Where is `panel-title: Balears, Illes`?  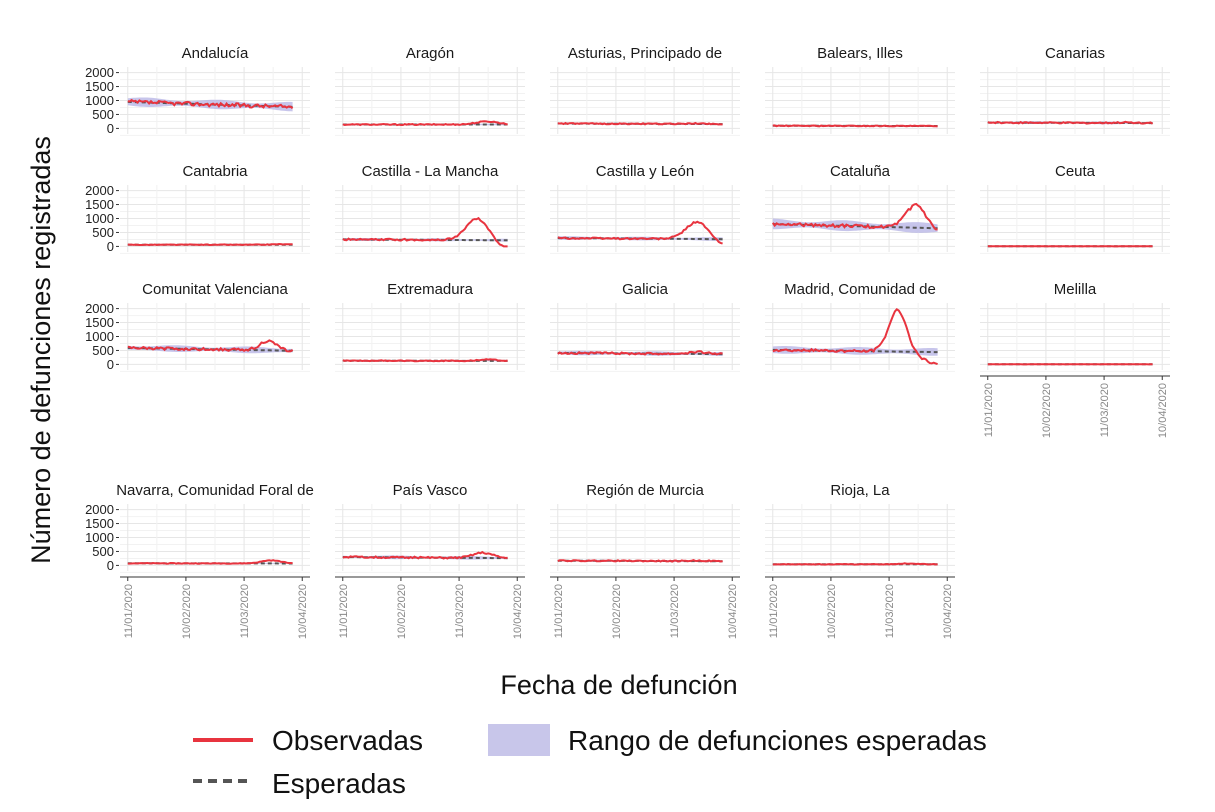 panel-title: Balears, Illes is located at coordinates (860, 53).